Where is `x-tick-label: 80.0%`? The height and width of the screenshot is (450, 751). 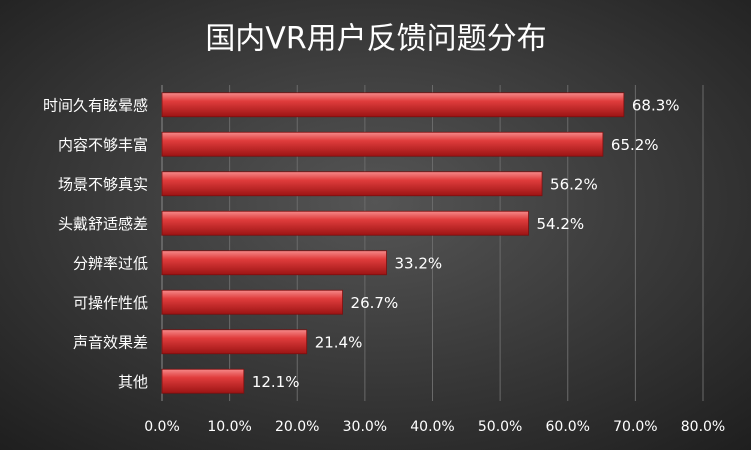 x-tick-label: 80.0% is located at coordinates (703, 427).